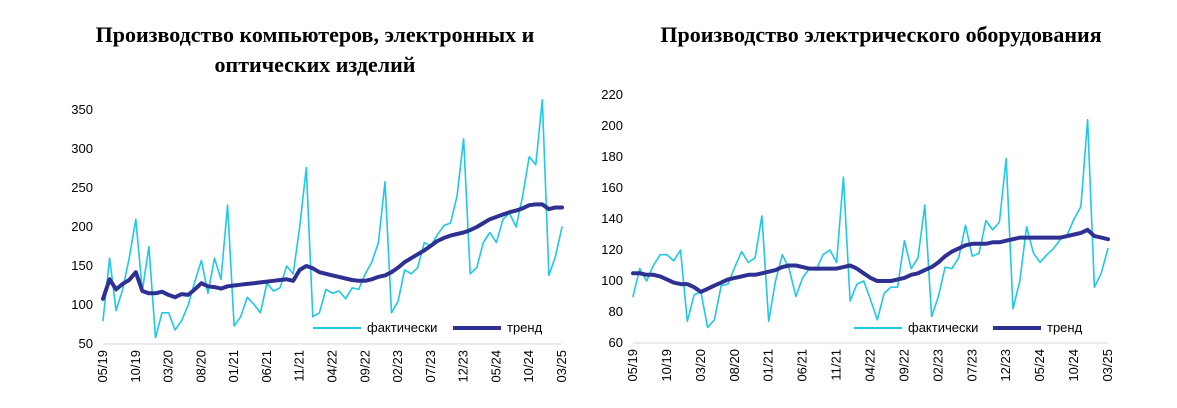  What do you see at coordinates (495, 366) in the screenshot?
I see `computers-xtick-label: 05/24` at bounding box center [495, 366].